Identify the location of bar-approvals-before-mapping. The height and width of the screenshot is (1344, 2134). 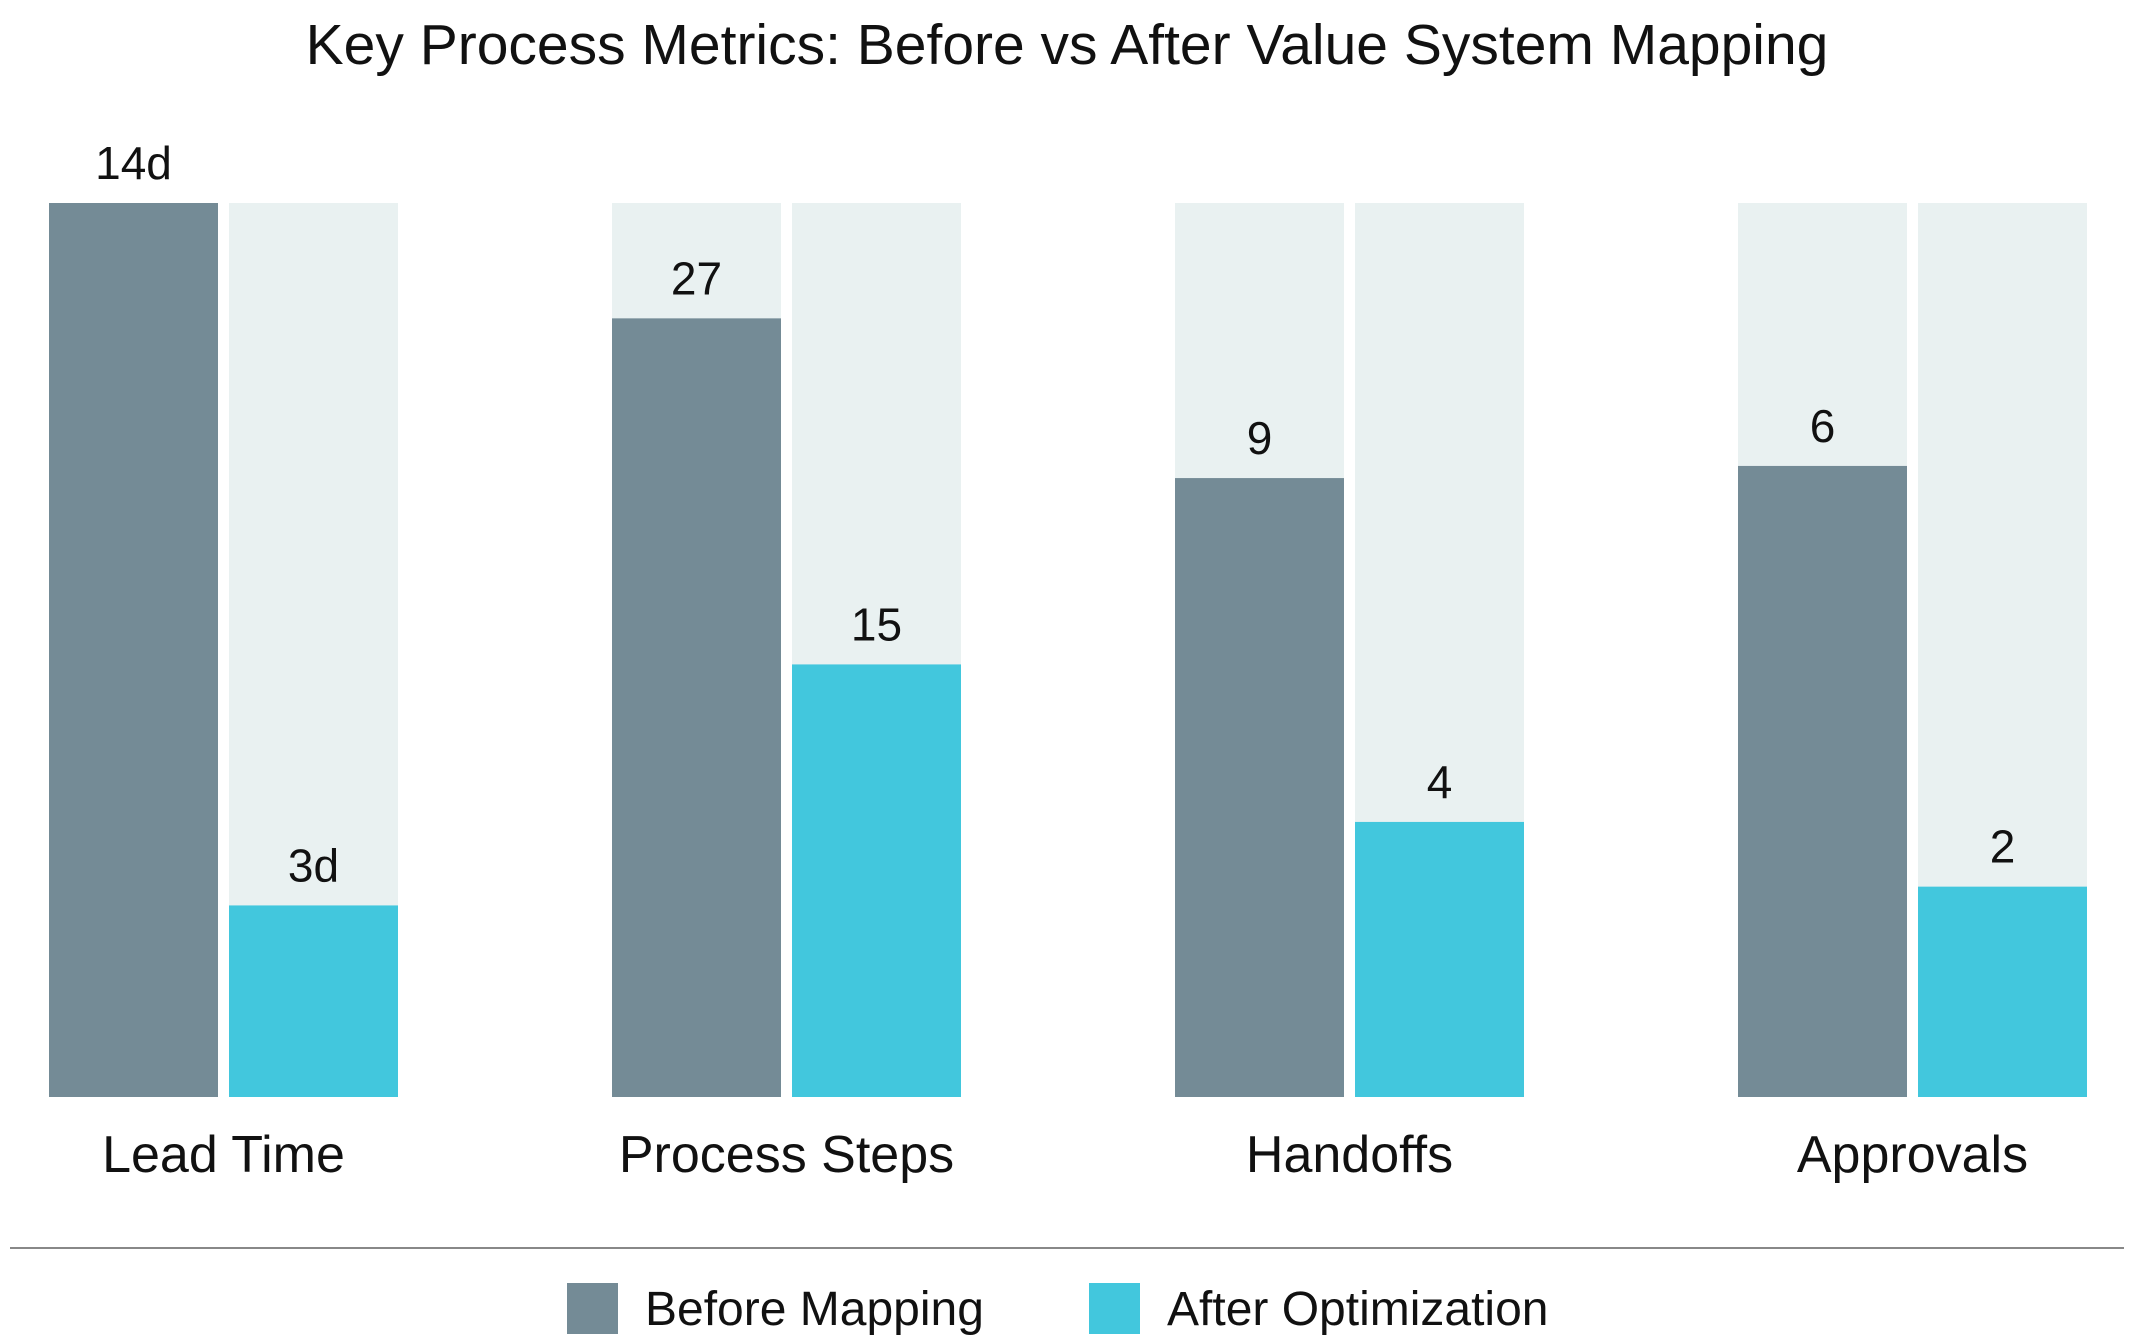
(1822, 781).